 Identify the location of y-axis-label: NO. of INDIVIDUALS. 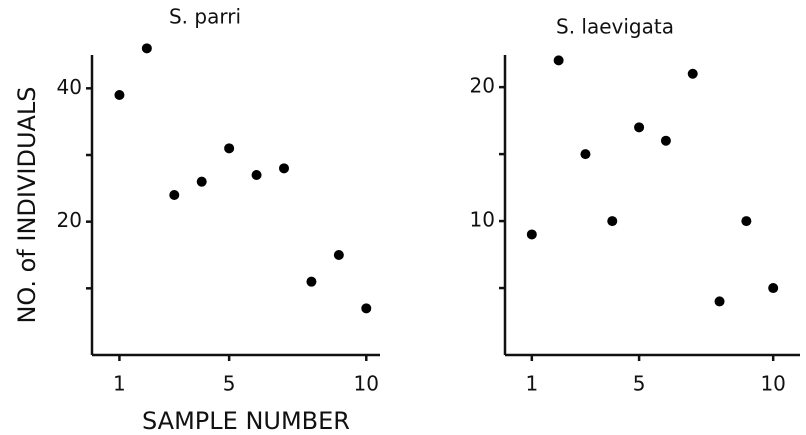
(27, 204).